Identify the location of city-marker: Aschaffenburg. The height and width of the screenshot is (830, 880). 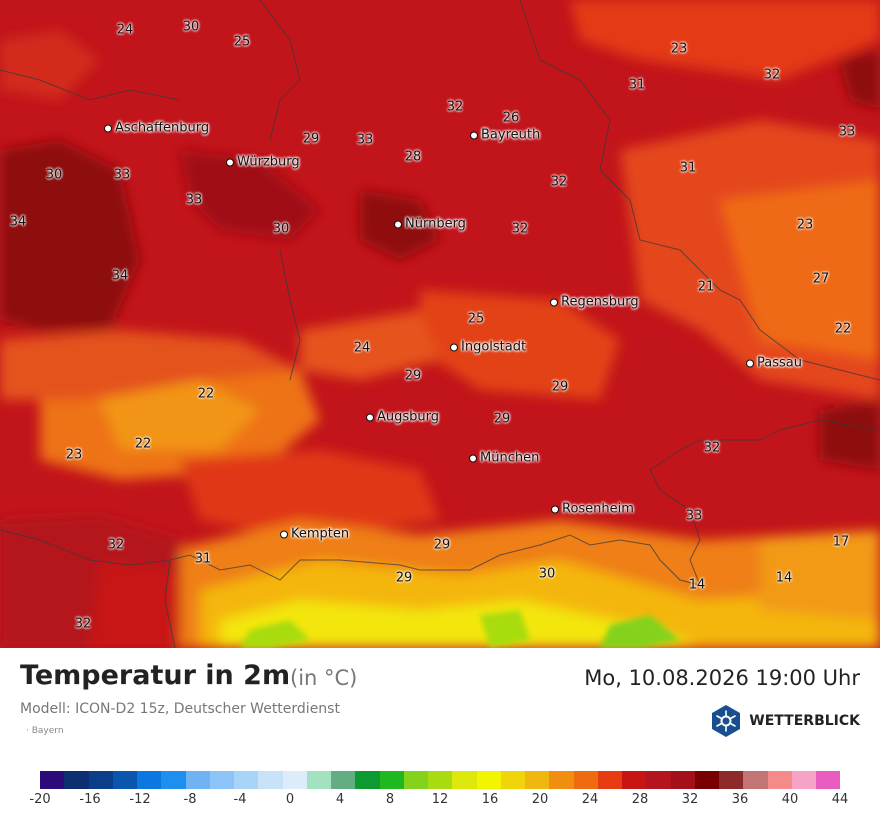
(156, 128).